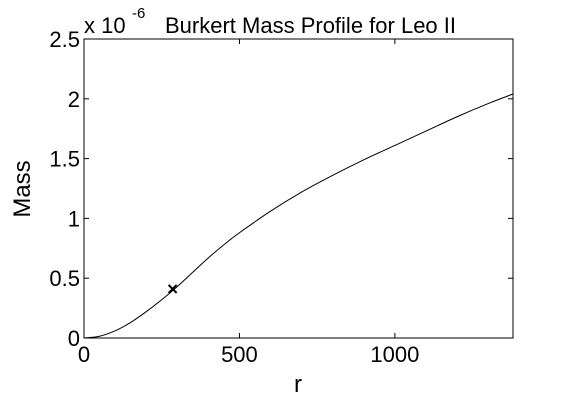 The width and height of the screenshot is (566, 402). I want to click on x-tick-label: 500, so click(239, 354).